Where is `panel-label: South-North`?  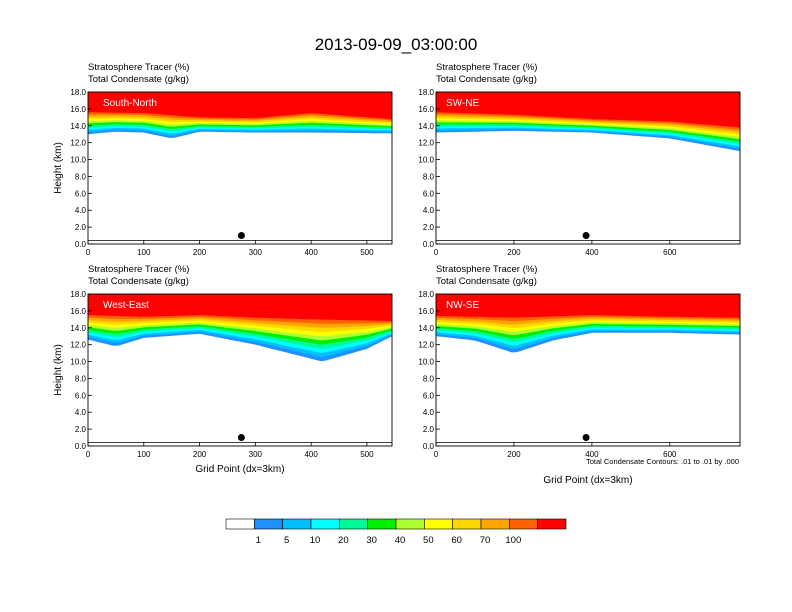
panel-label: South-North is located at coordinates (130, 103).